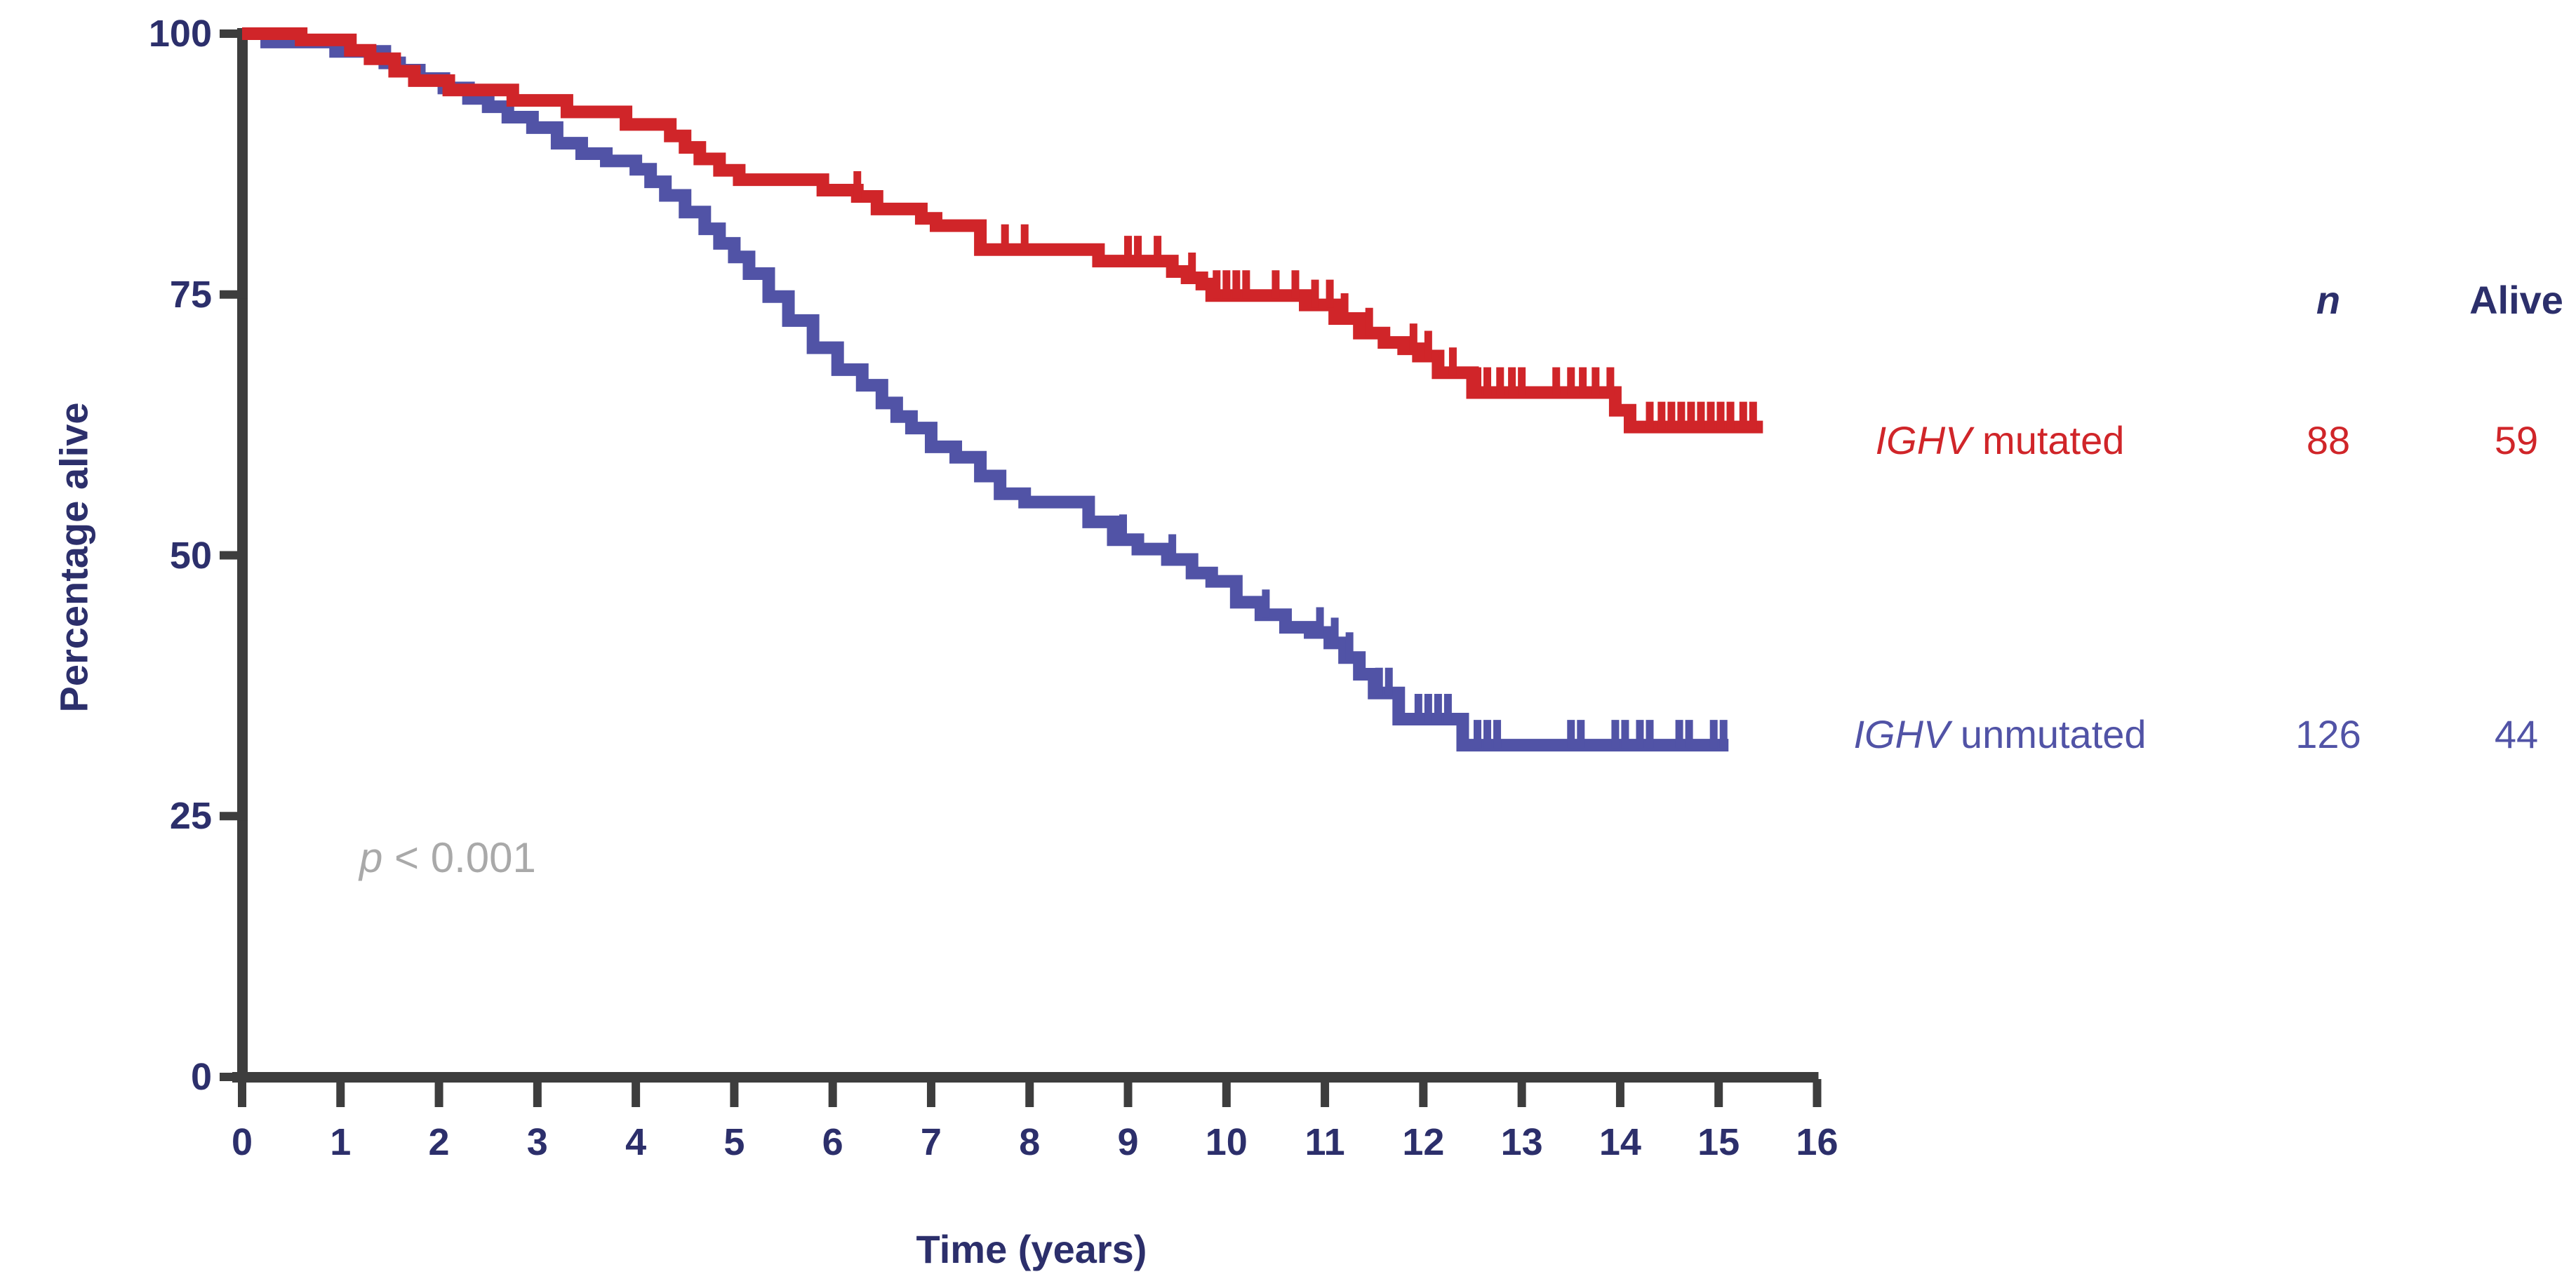 Image resolution: width=2576 pixels, height=1286 pixels. Describe the element at coordinates (2516, 300) in the screenshot. I see `legend-header-alive: Alive` at that location.